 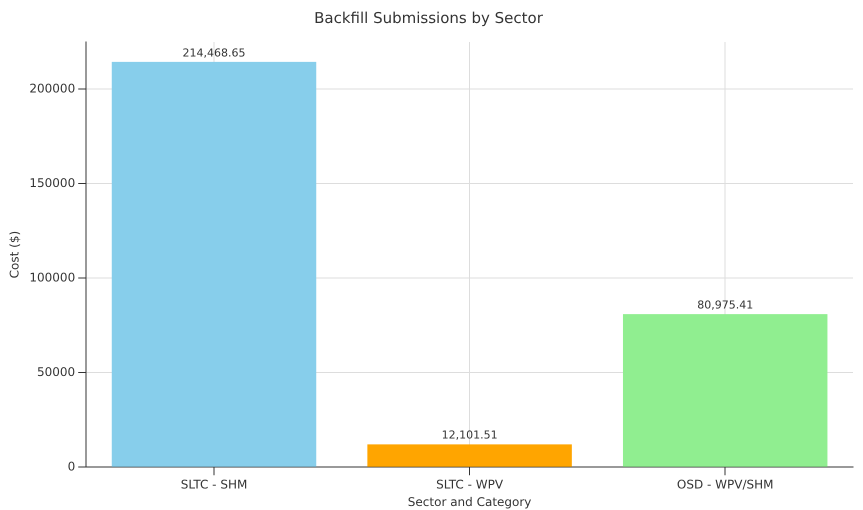 I want to click on x-tick-label: OSD - WPV/SHM, so click(x=725, y=485).